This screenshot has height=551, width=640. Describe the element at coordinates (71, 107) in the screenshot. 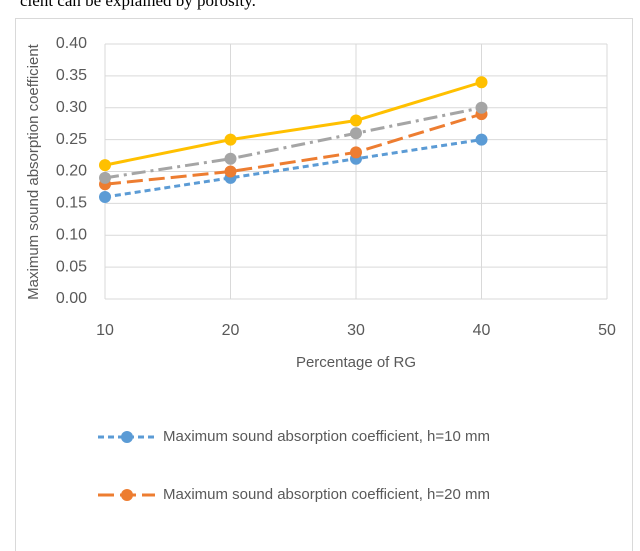

I see `y-tick-label: 0.30` at that location.